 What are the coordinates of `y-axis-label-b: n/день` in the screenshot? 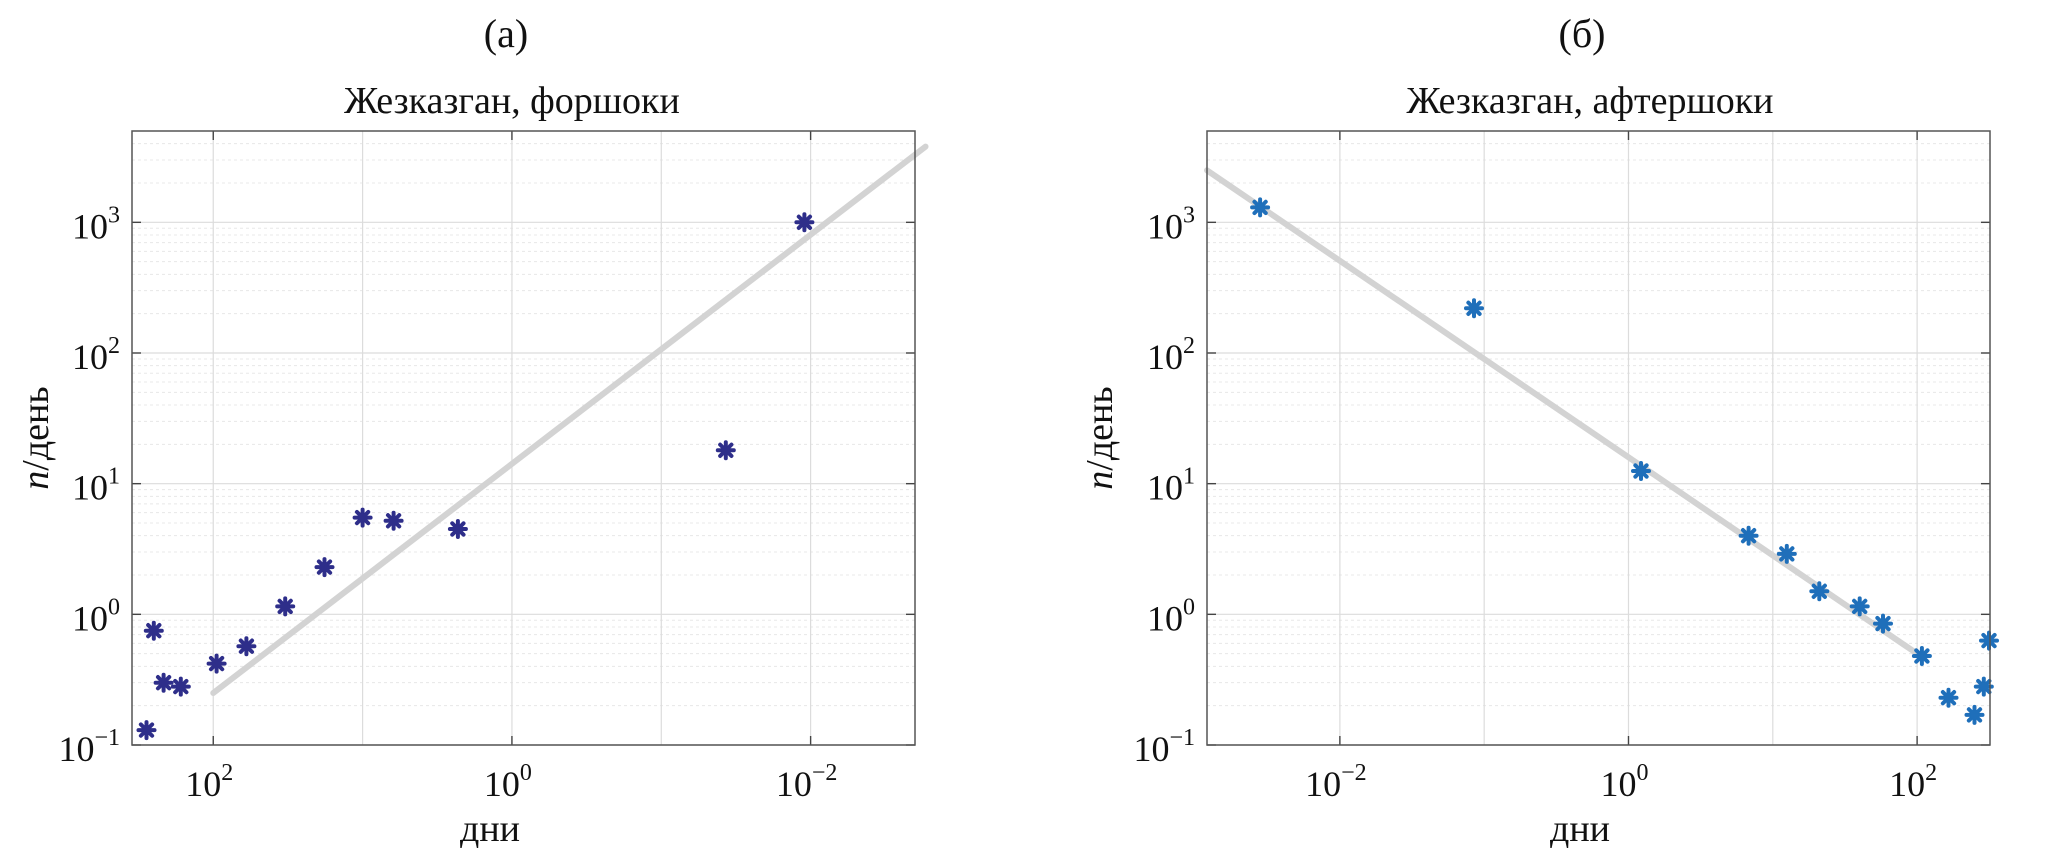 It's located at (1100, 437).